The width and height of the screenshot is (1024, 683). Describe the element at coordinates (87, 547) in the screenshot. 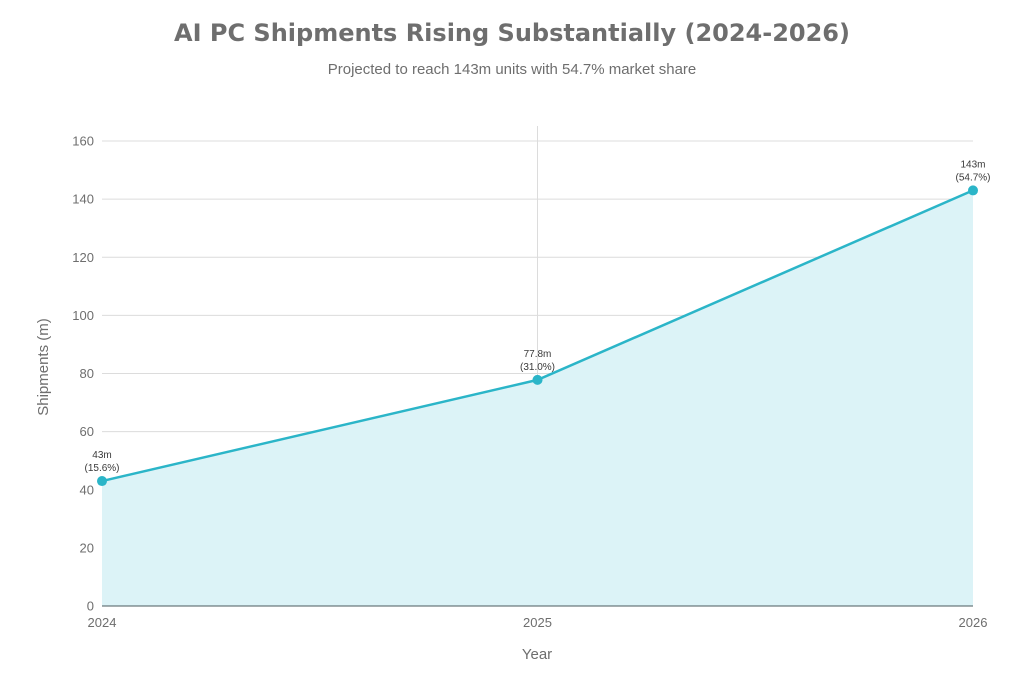

I see `y-tick-label: 20` at that location.